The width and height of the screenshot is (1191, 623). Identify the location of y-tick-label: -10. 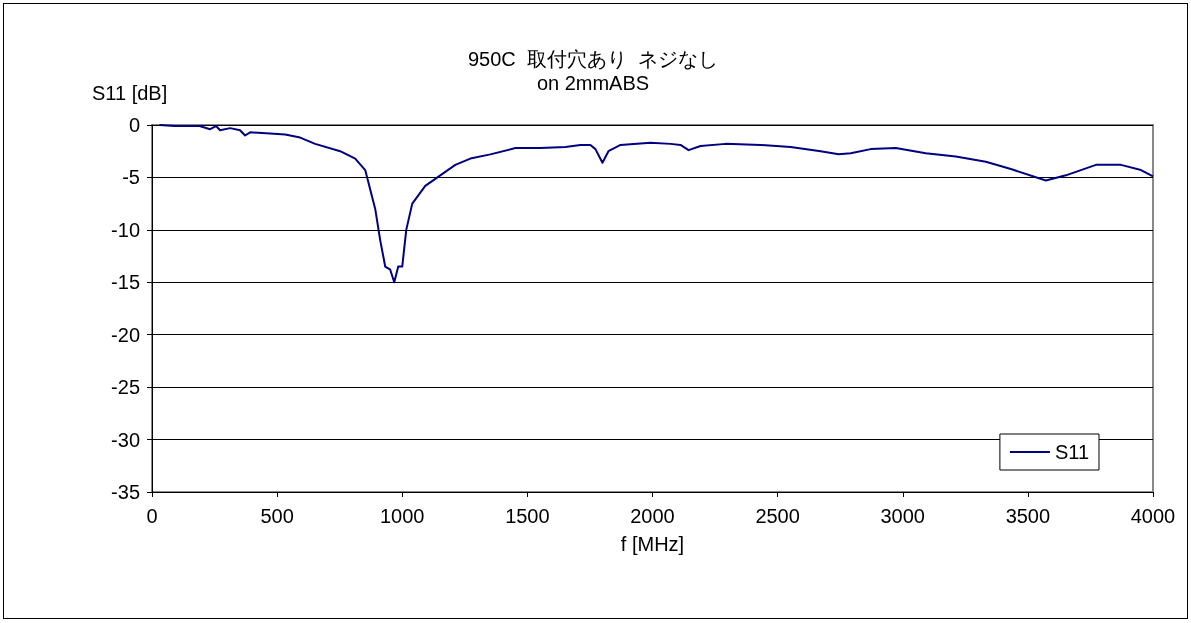
(125, 229).